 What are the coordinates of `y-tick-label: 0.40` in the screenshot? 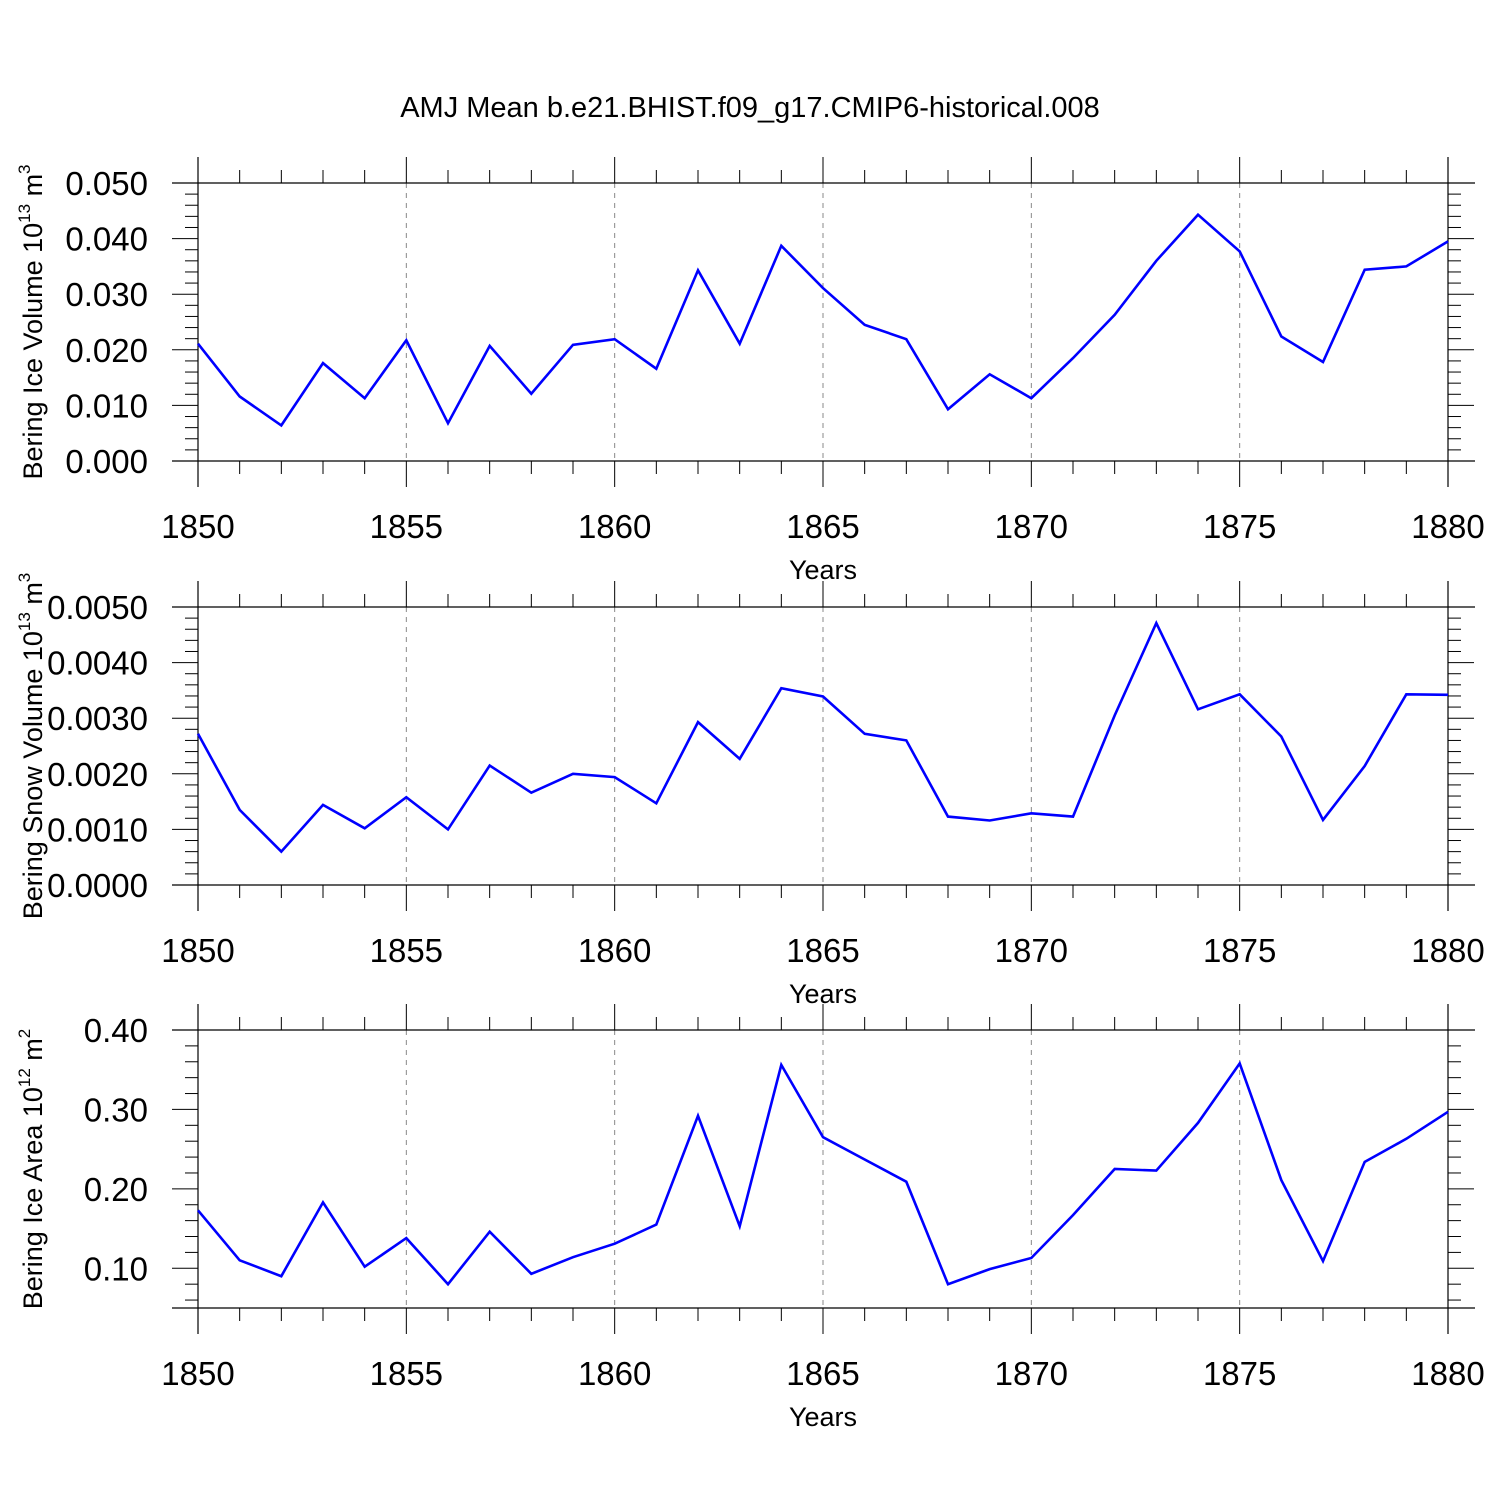 It's located at (116, 1030).